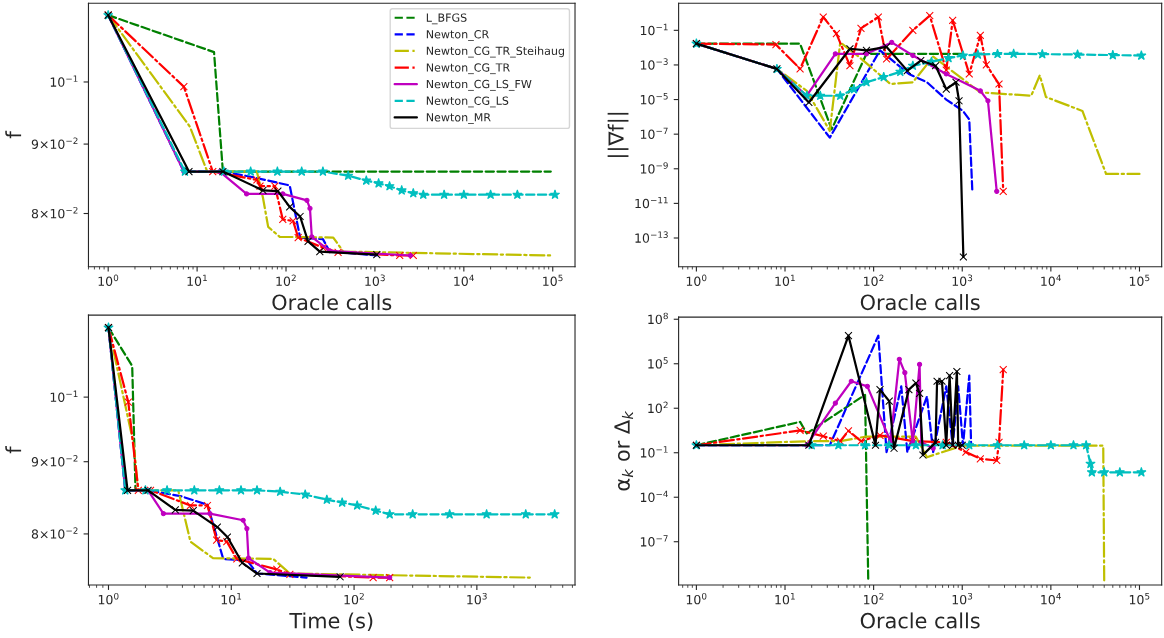 The image size is (1164, 638). What do you see at coordinates (654, 168) in the screenshot?
I see `y-tick-label: 10$^{−9}$` at bounding box center [654, 168].